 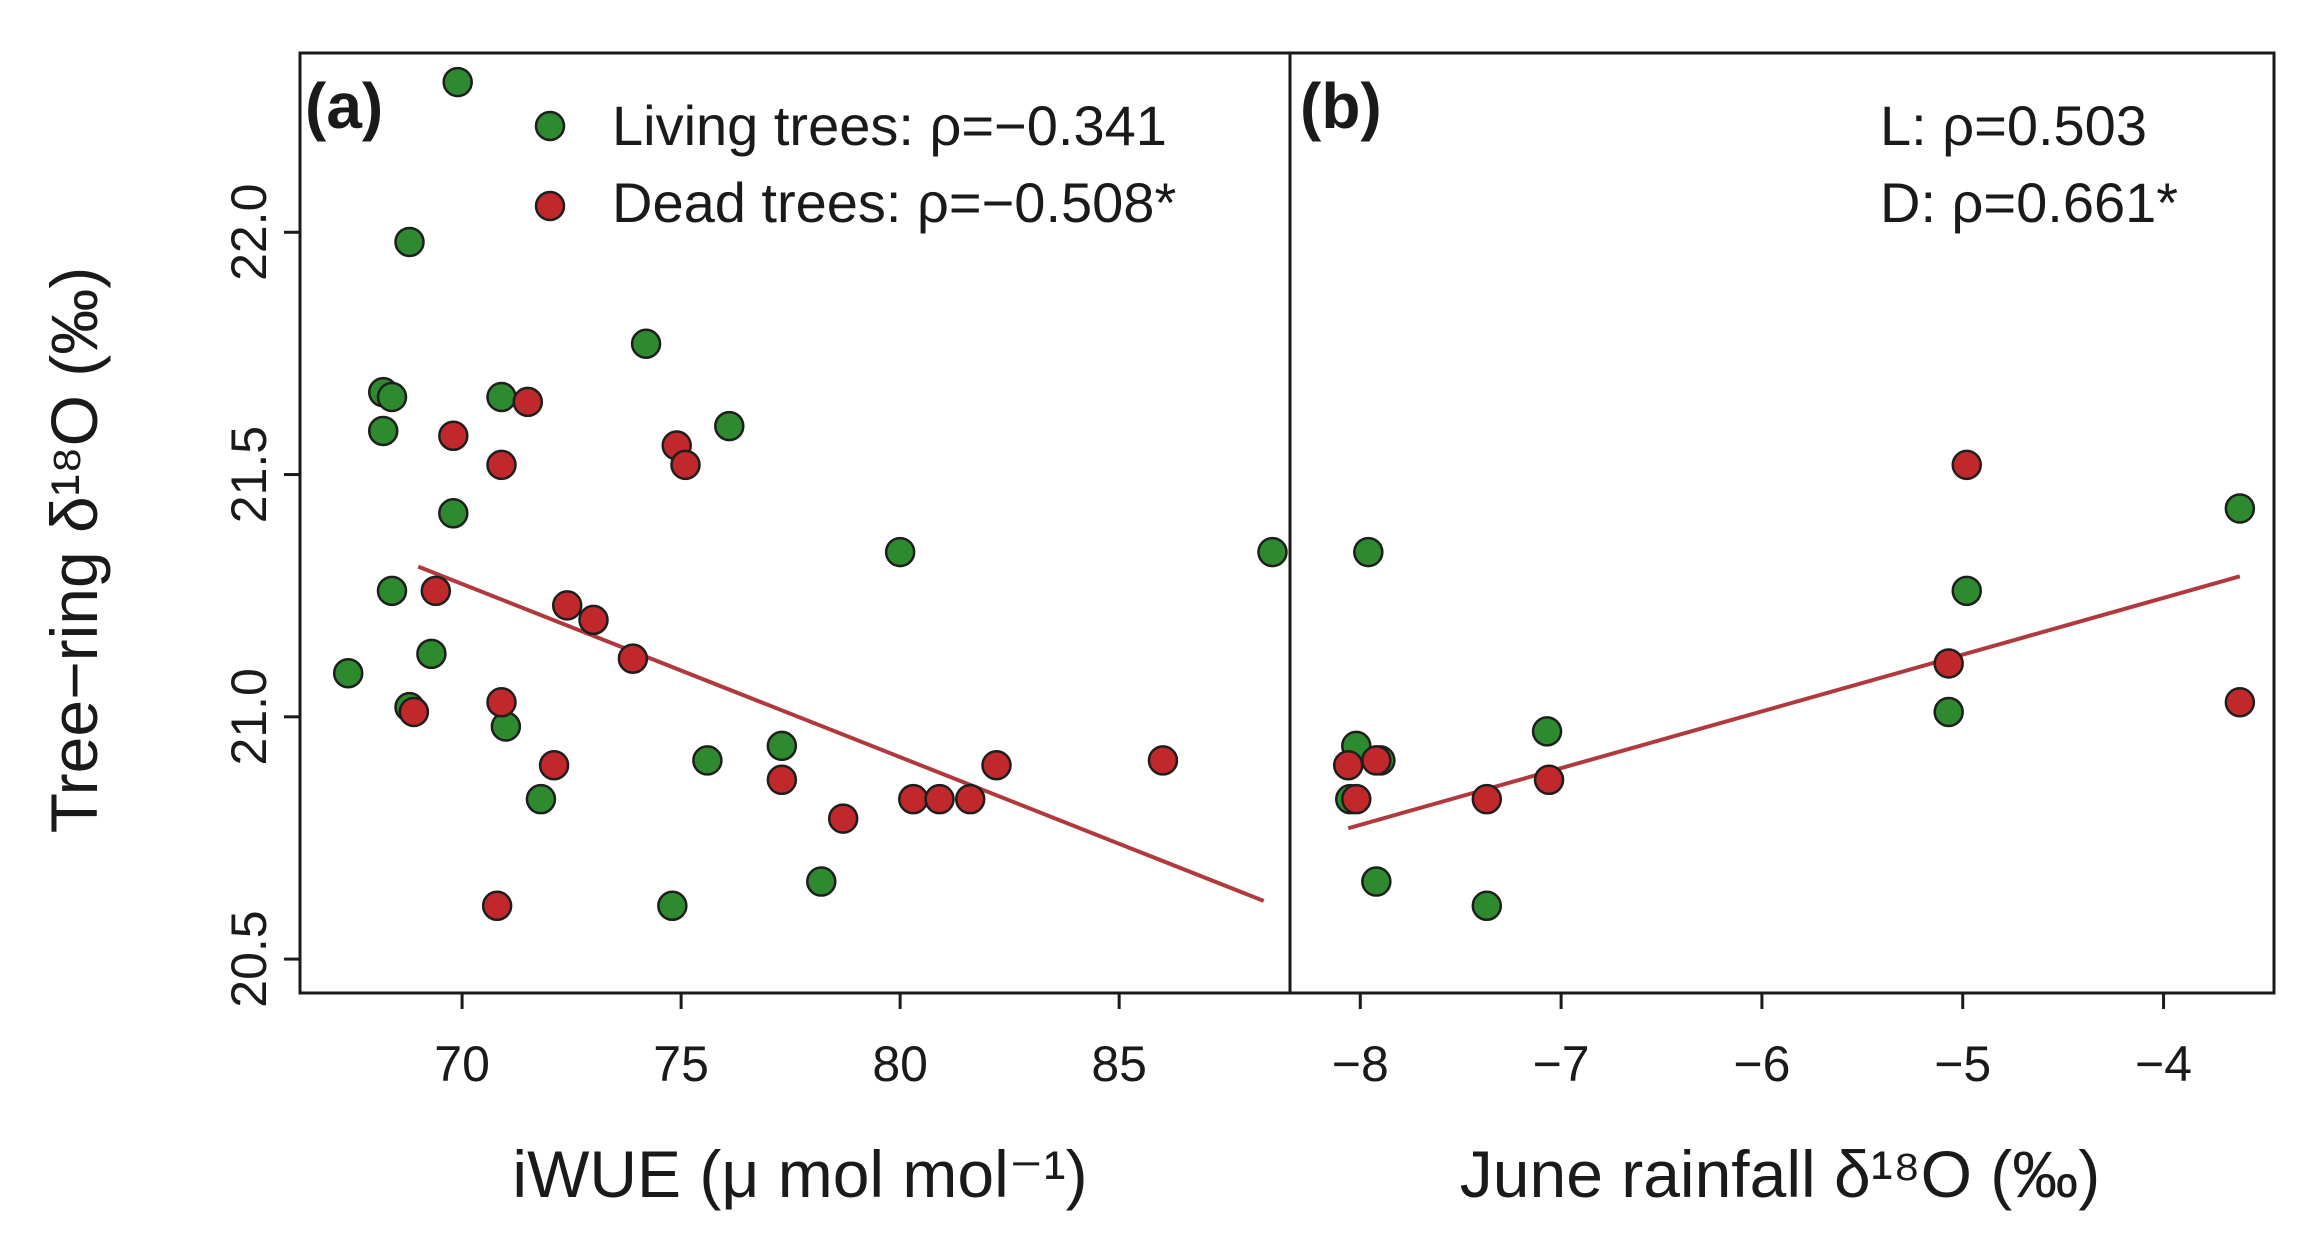 I want to click on x-tick-label: 85, so click(x=1119, y=1064).